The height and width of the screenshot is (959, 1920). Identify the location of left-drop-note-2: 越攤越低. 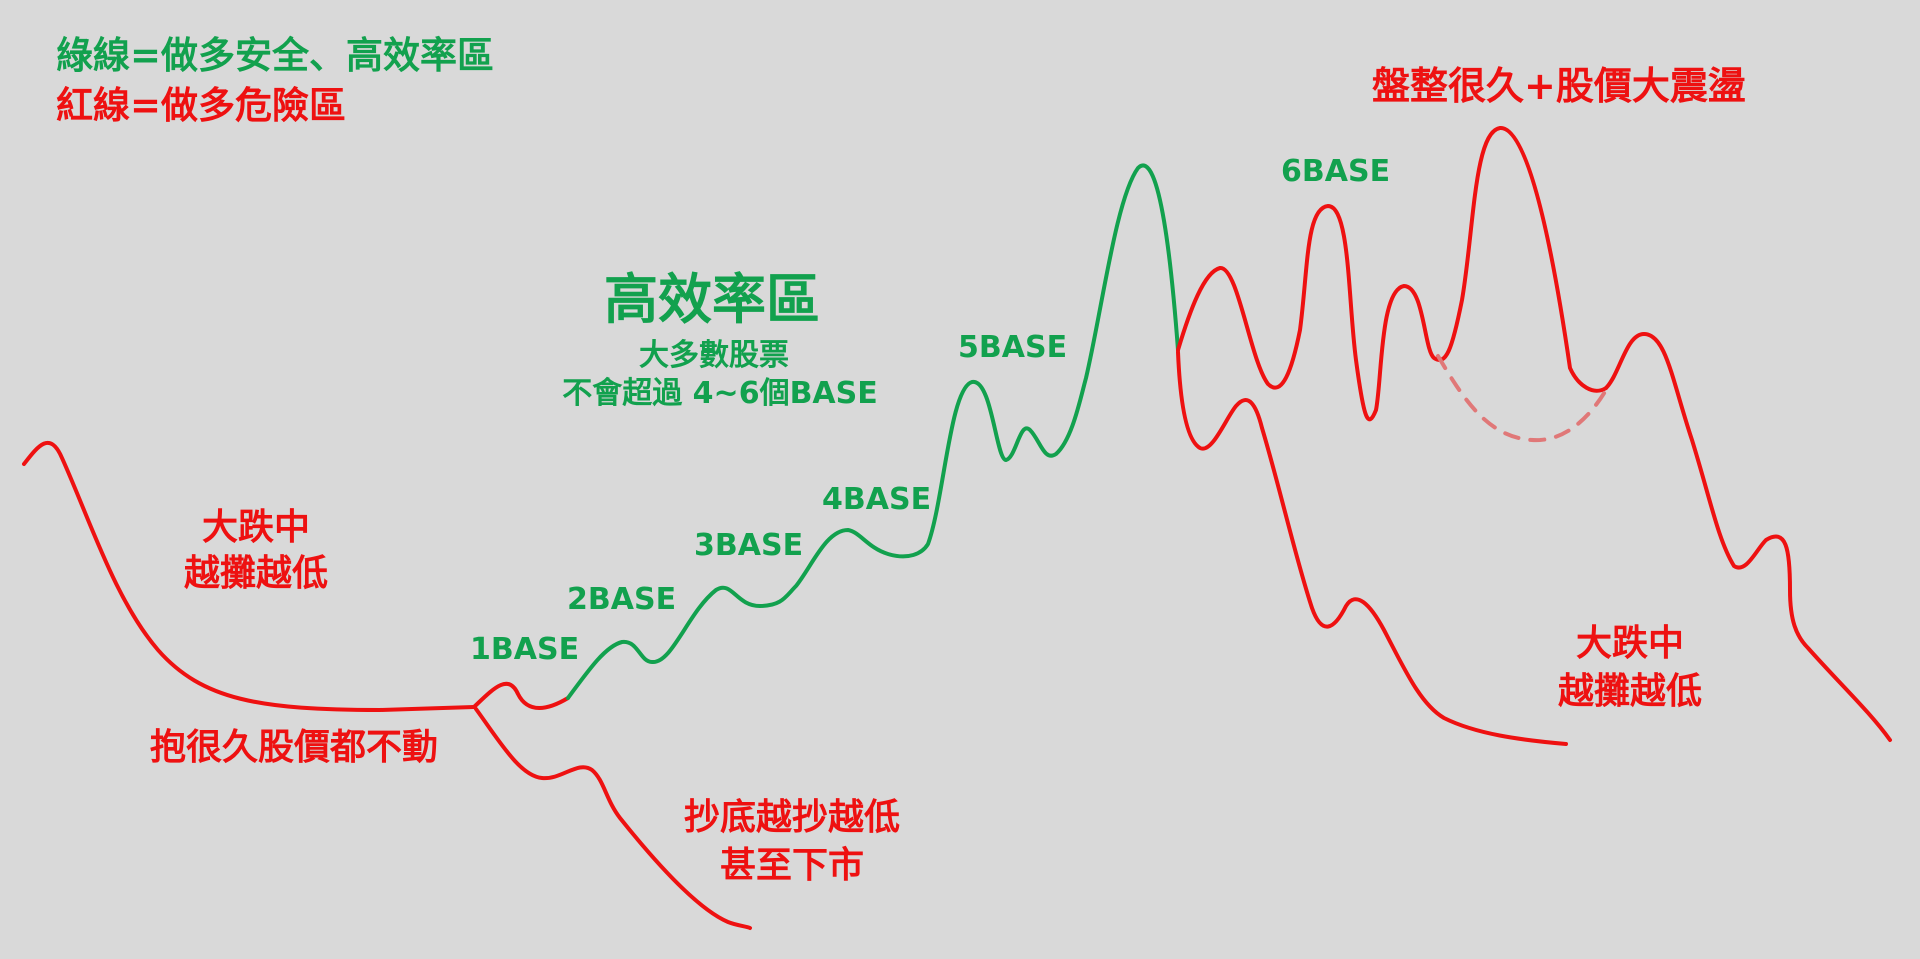
(256, 573).